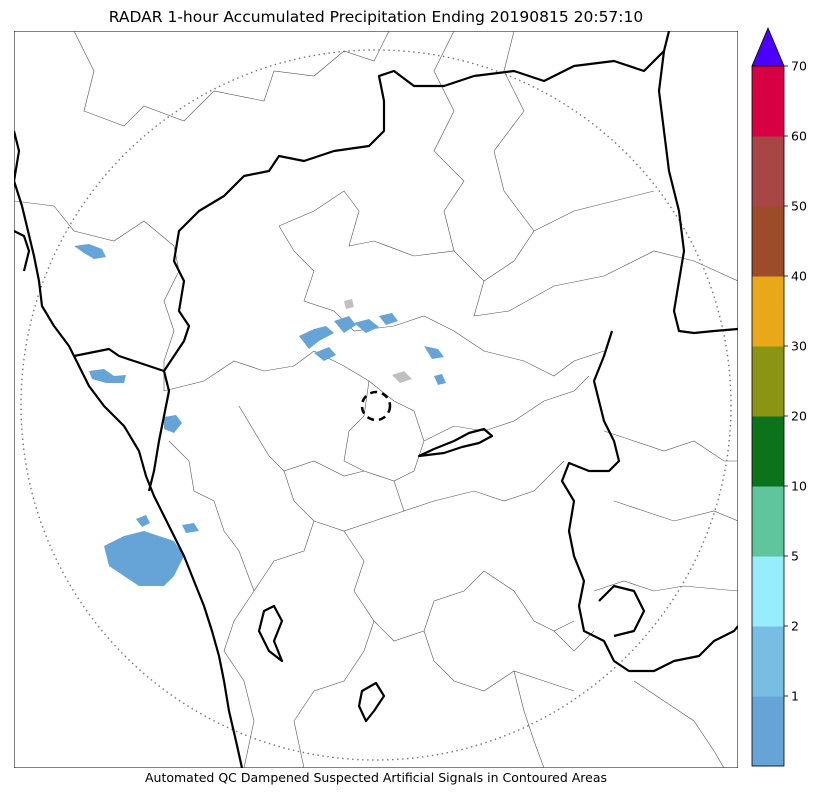 The width and height of the screenshot is (825, 797). Describe the element at coordinates (799, 136) in the screenshot. I see `colorbar-tick-label: 60` at that location.